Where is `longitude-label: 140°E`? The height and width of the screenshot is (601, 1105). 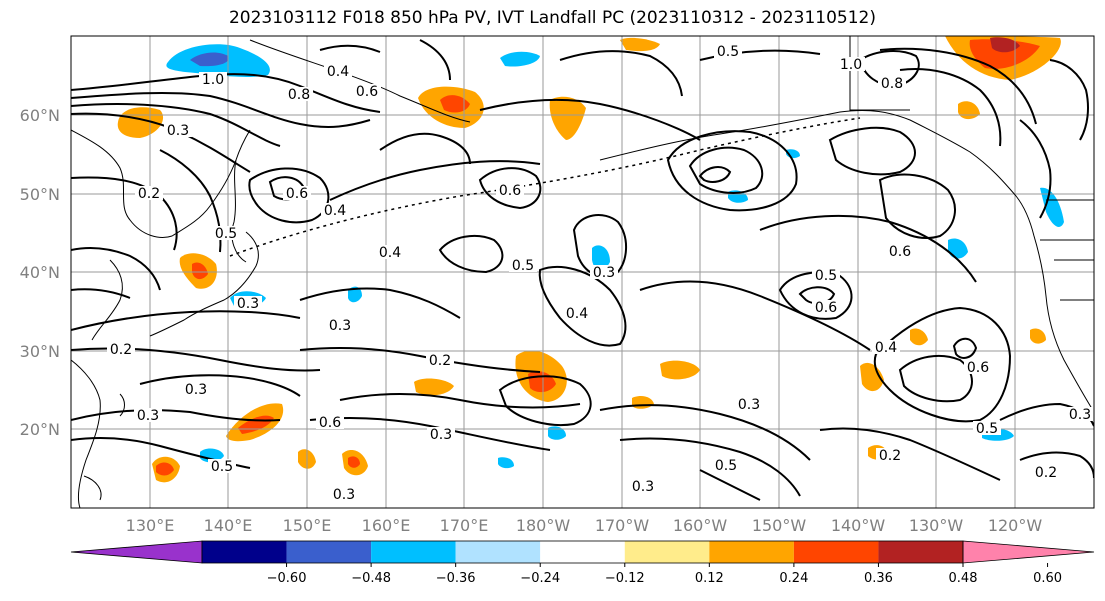
longitude-label: 140°E is located at coordinates (228, 525).